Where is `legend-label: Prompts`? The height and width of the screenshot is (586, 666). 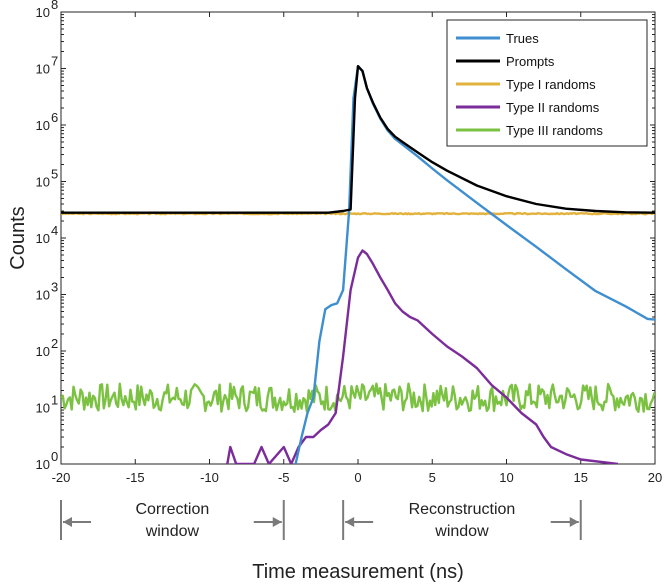 legend-label: Prompts is located at coordinates (530, 61).